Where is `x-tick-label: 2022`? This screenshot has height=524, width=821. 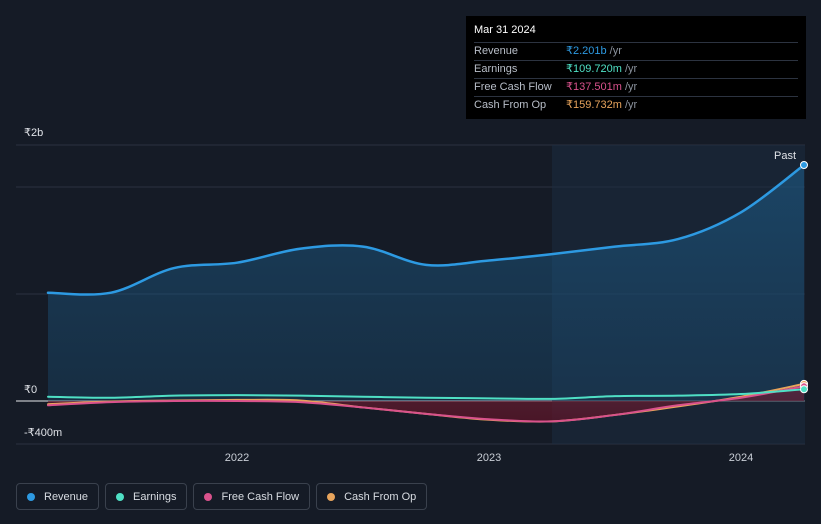
x-tick-label: 2022 is located at coordinates (237, 458).